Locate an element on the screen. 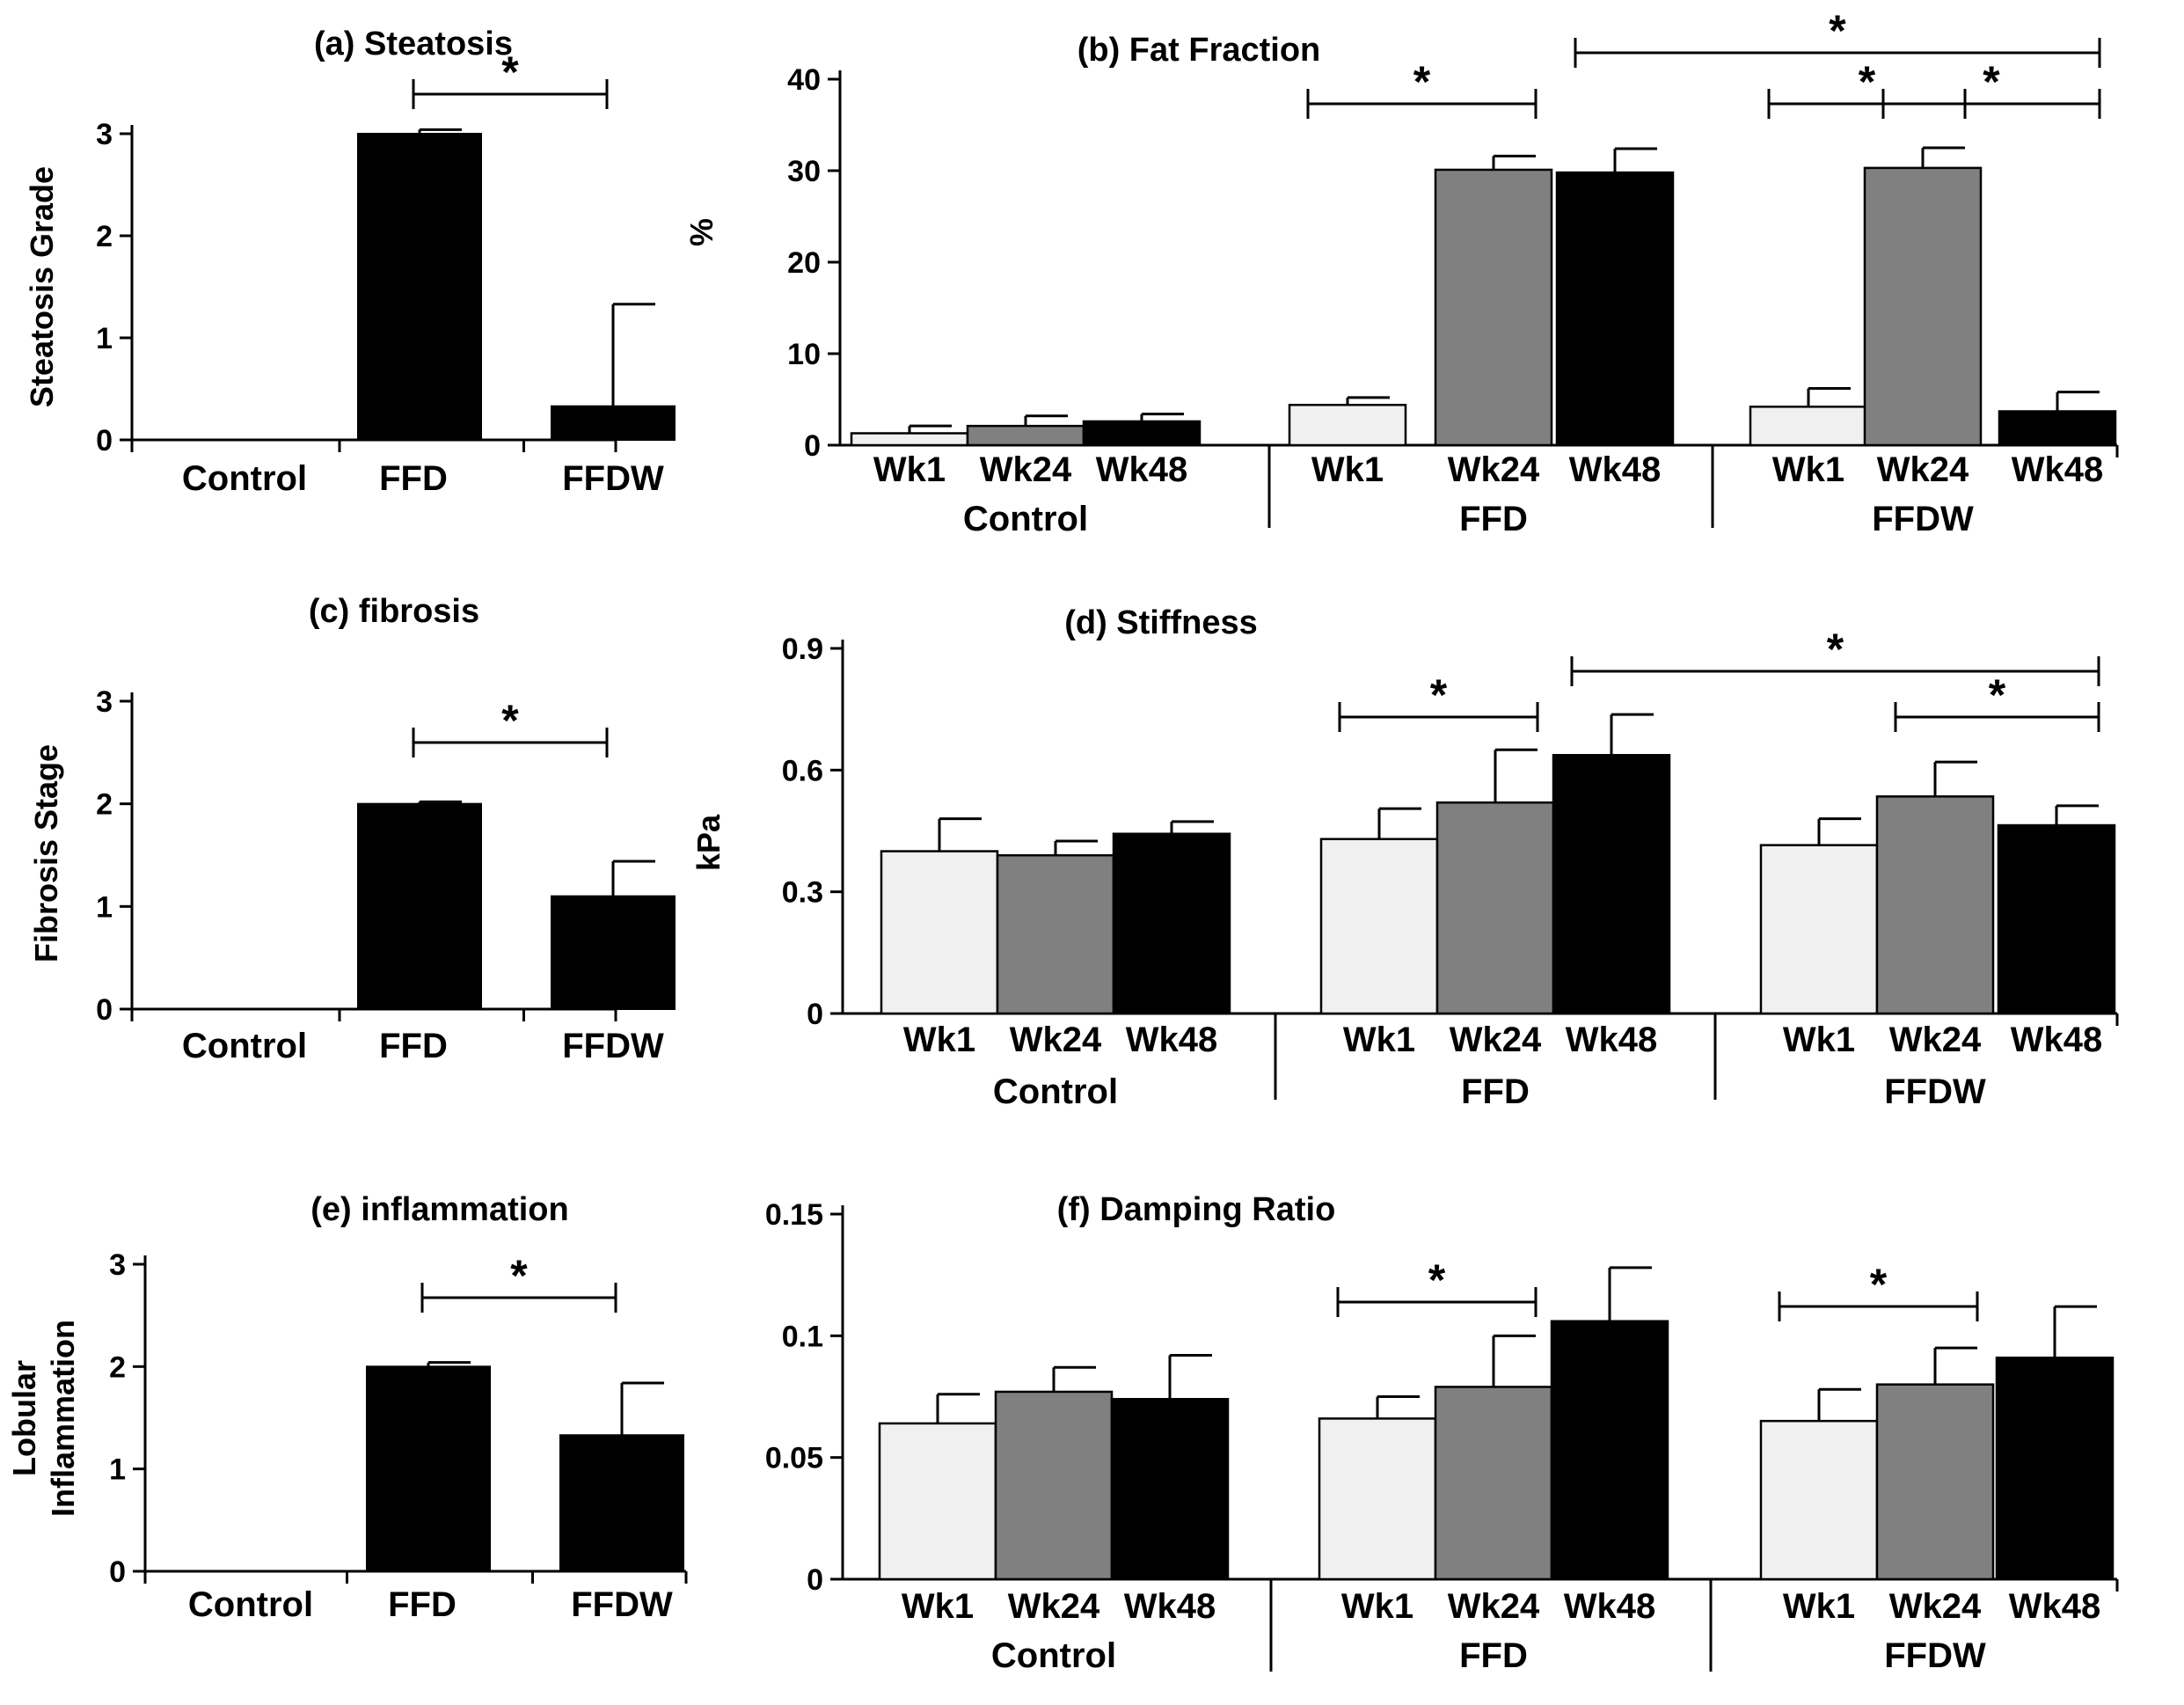  y-tick-label: 0.9 is located at coordinates (802, 649).